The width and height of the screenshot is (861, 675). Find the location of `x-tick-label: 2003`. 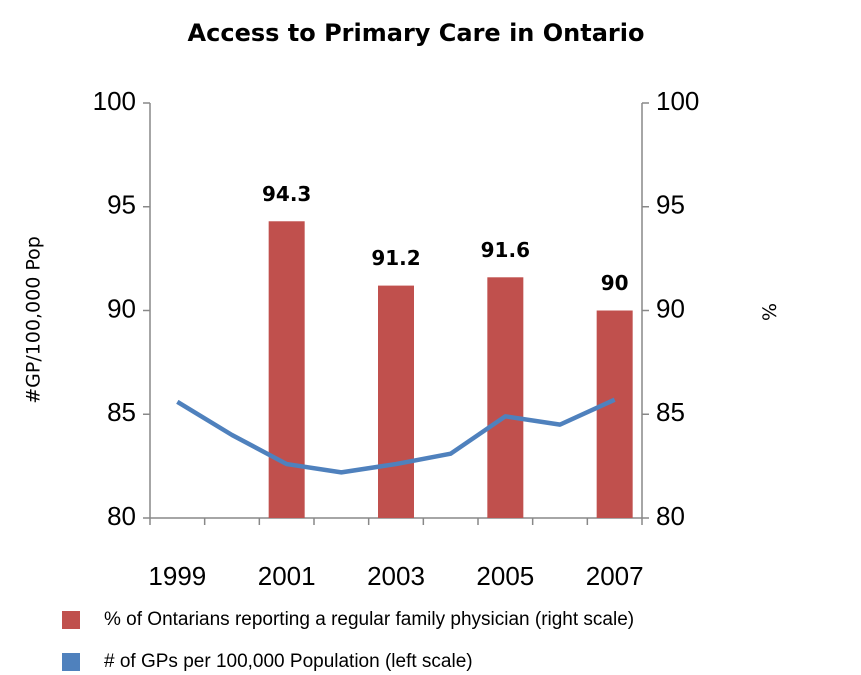

x-tick-label: 2003 is located at coordinates (396, 576).